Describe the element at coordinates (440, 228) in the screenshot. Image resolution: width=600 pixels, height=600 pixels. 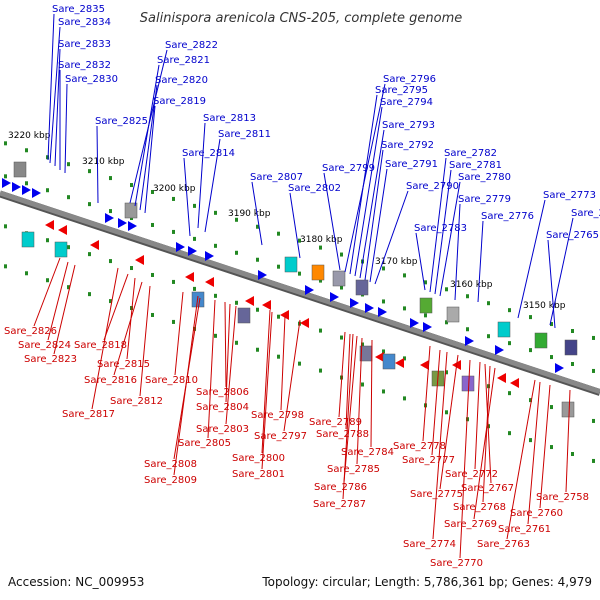
I see `top-gene-label: Sare_2783` at that location.